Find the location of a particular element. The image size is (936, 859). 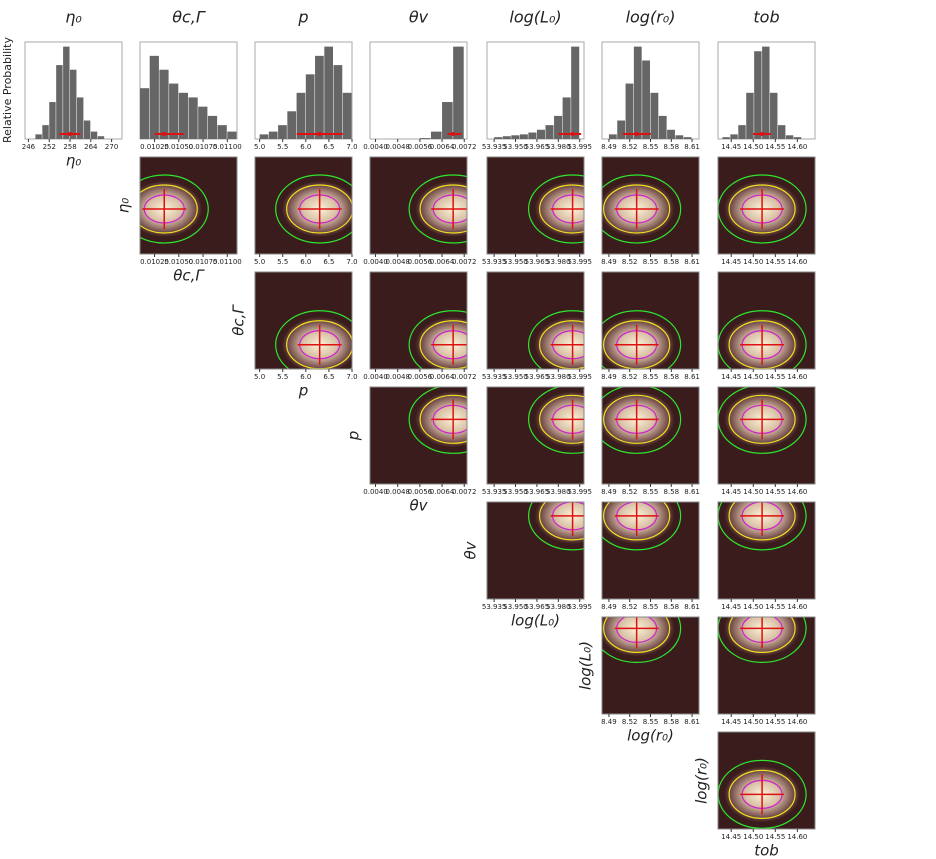

column-title: θv is located at coordinates (419, 17).